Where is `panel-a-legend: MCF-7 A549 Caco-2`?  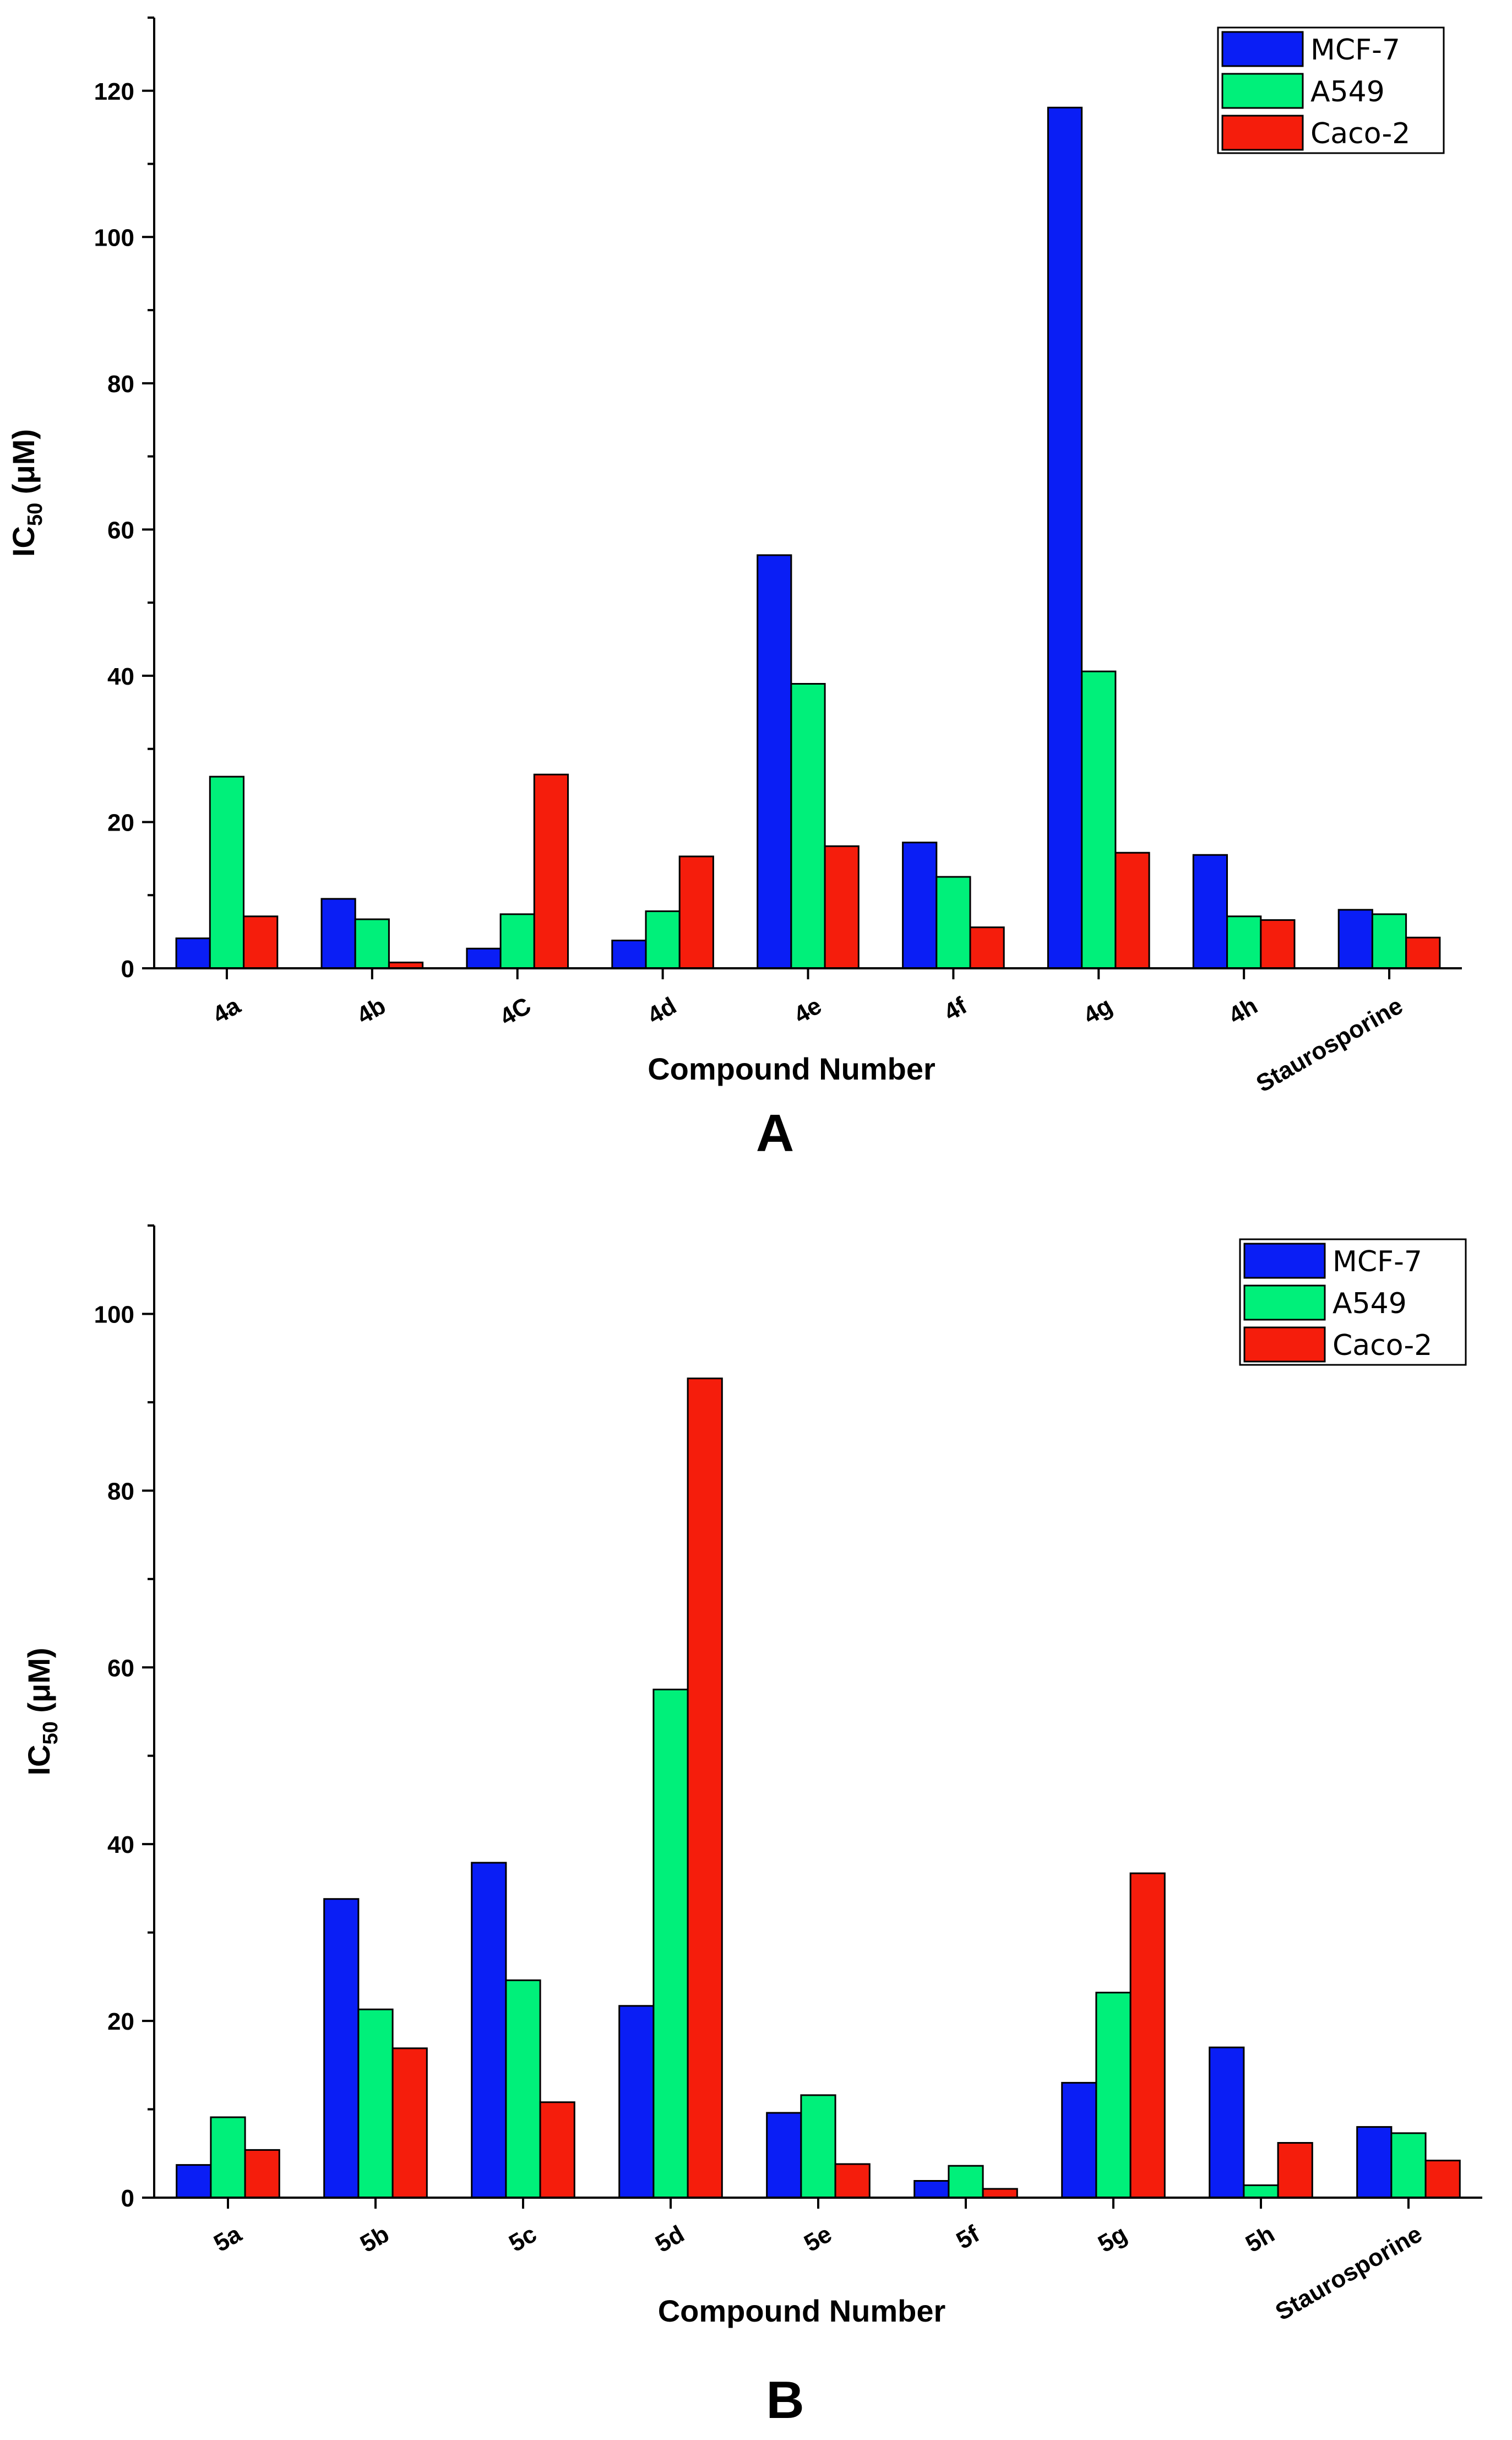
panel-a-legend: MCF-7 A549 Caco-2 is located at coordinates (1331, 90).